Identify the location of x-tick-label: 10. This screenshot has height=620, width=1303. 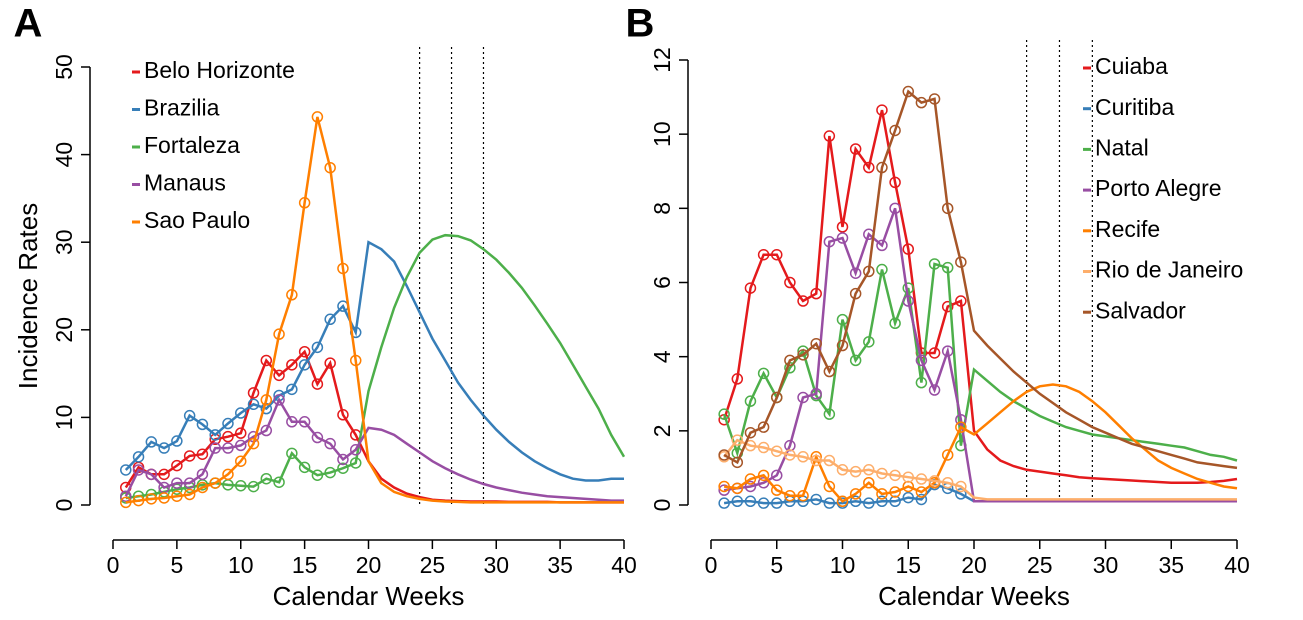
(241, 565).